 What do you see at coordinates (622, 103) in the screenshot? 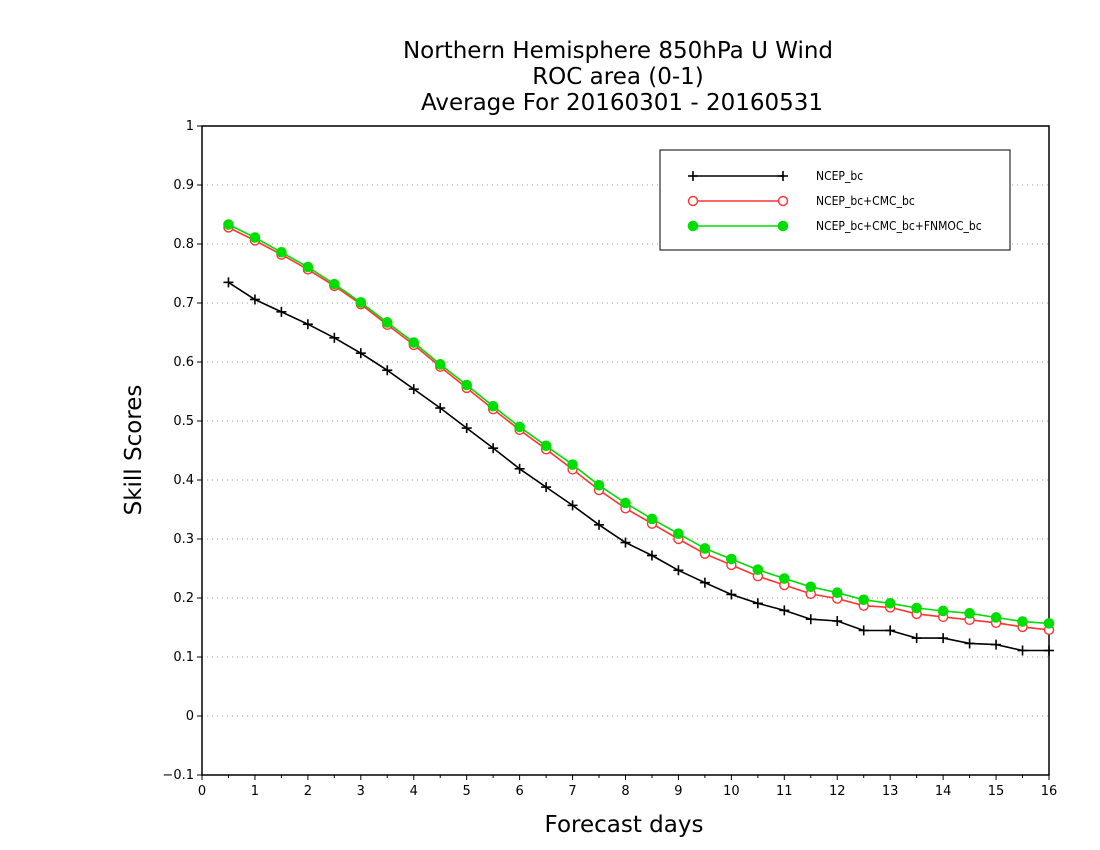
I see `title-line-3: Average For 20160301 - 20160531` at bounding box center [622, 103].